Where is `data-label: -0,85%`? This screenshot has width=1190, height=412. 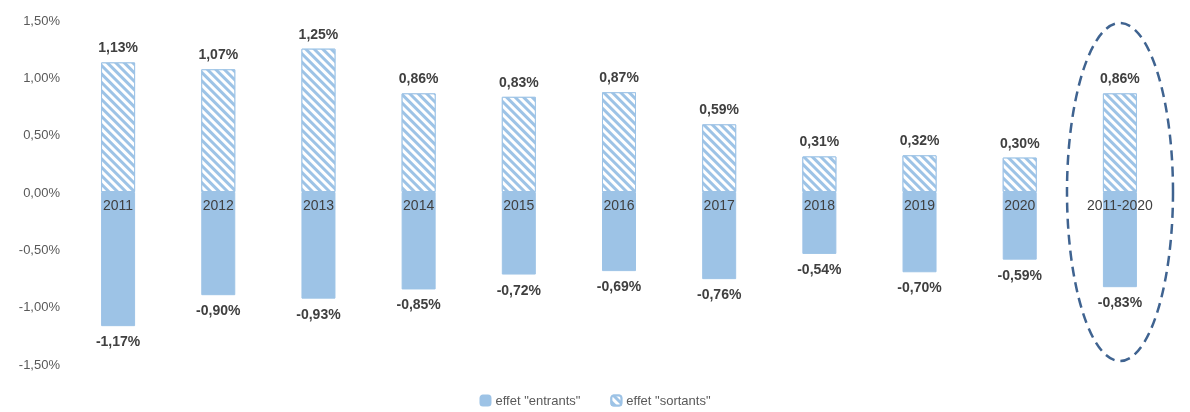
data-label: -0,85% is located at coordinates (419, 304).